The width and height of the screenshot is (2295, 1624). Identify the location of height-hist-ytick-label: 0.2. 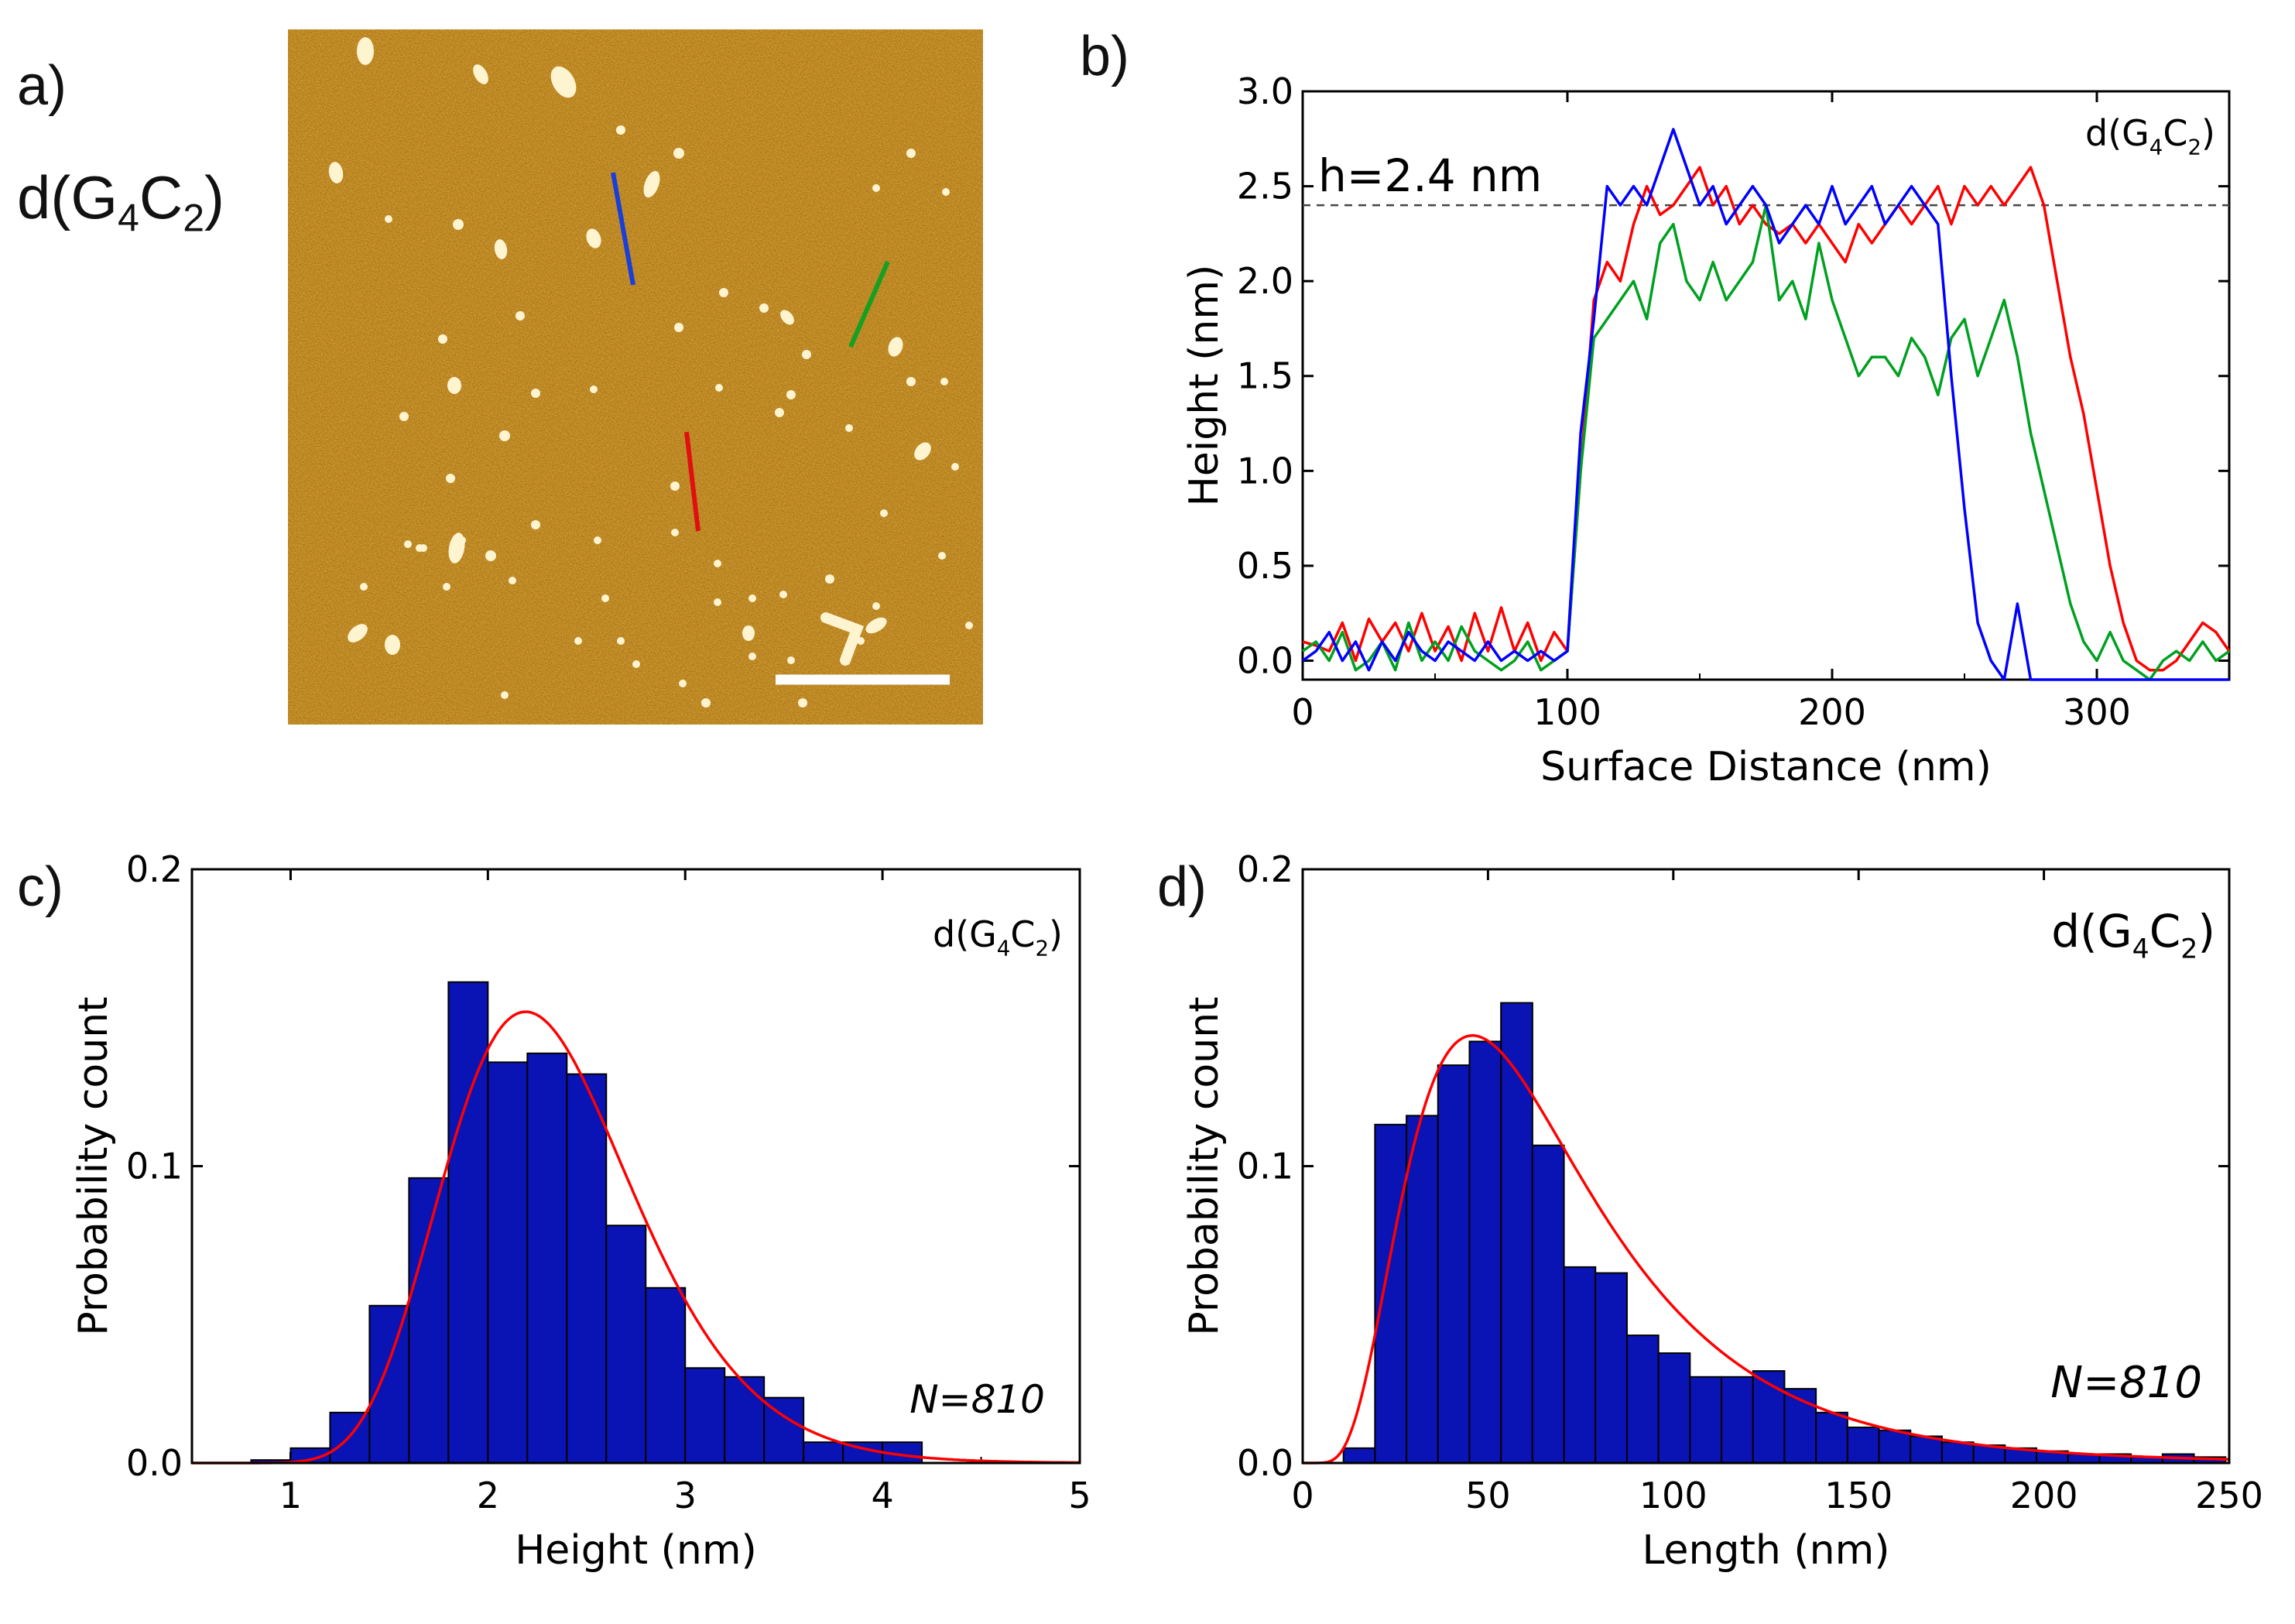
(154, 869).